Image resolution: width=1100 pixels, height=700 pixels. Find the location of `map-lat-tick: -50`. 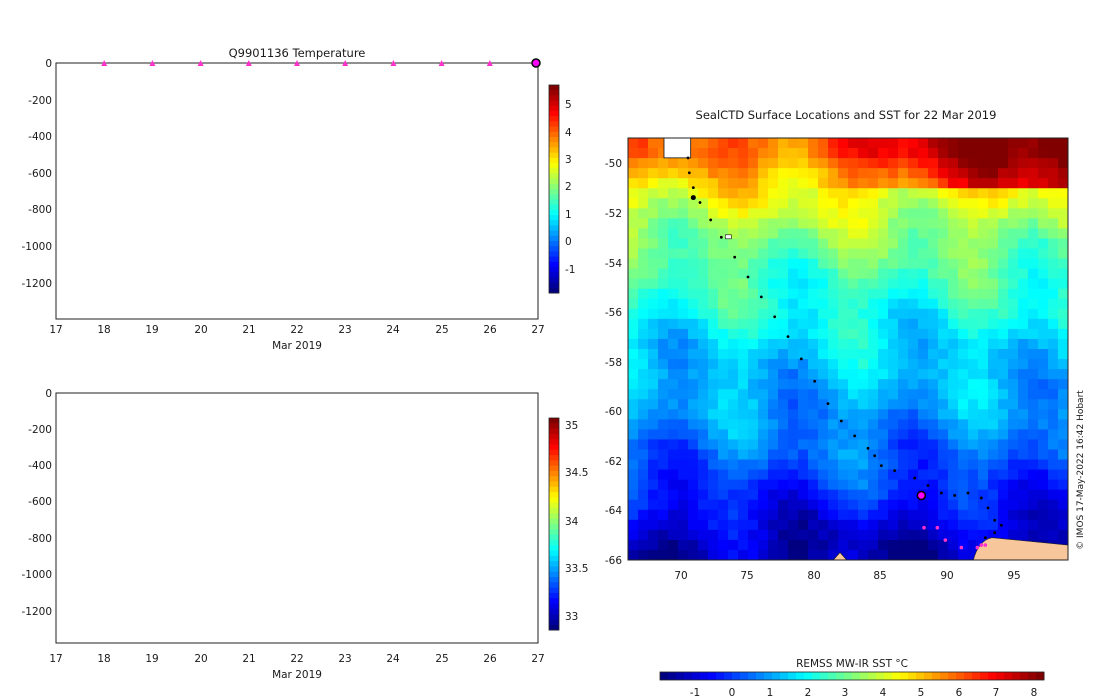

map-lat-tick: -50 is located at coordinates (613, 164).